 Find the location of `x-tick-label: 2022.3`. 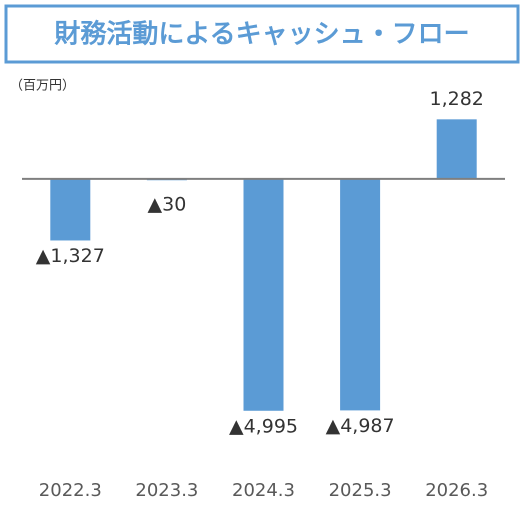

x-tick-label: 2022.3 is located at coordinates (70, 490).